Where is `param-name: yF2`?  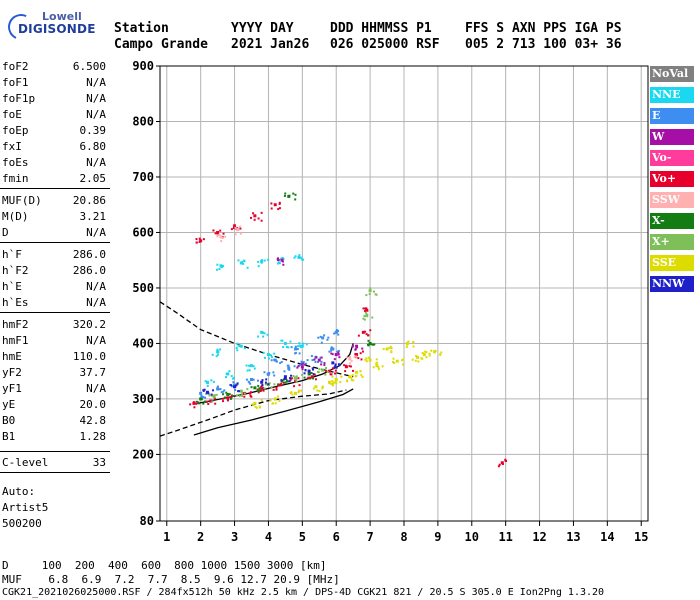
param-name: yF2 is located at coordinates (12, 372).